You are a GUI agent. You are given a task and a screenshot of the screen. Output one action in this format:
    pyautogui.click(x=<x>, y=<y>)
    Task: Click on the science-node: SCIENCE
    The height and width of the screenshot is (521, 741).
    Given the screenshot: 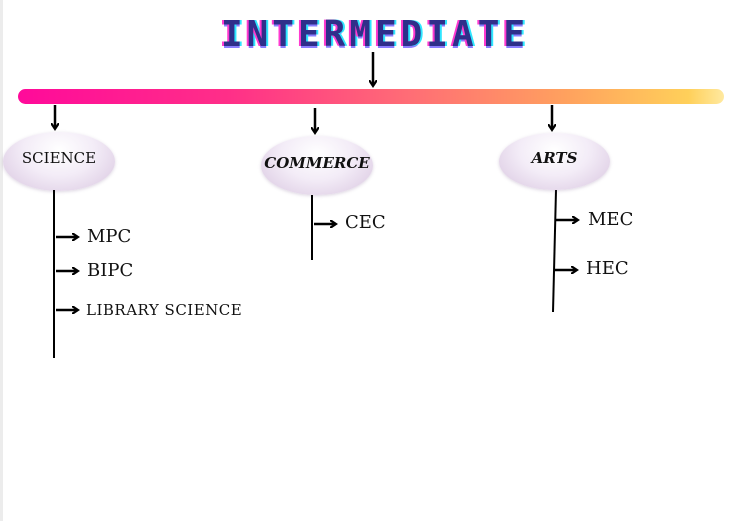 What is the action you would take?
    pyautogui.click(x=59, y=161)
    